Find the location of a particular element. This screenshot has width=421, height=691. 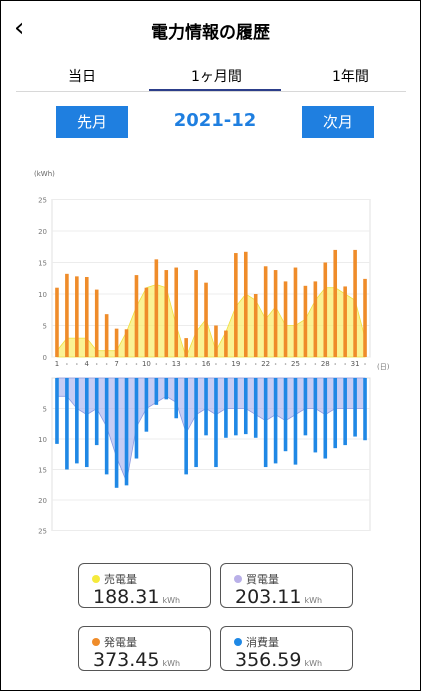

legend-consumed: 消費量 356.59 kWh is located at coordinates (286, 648).